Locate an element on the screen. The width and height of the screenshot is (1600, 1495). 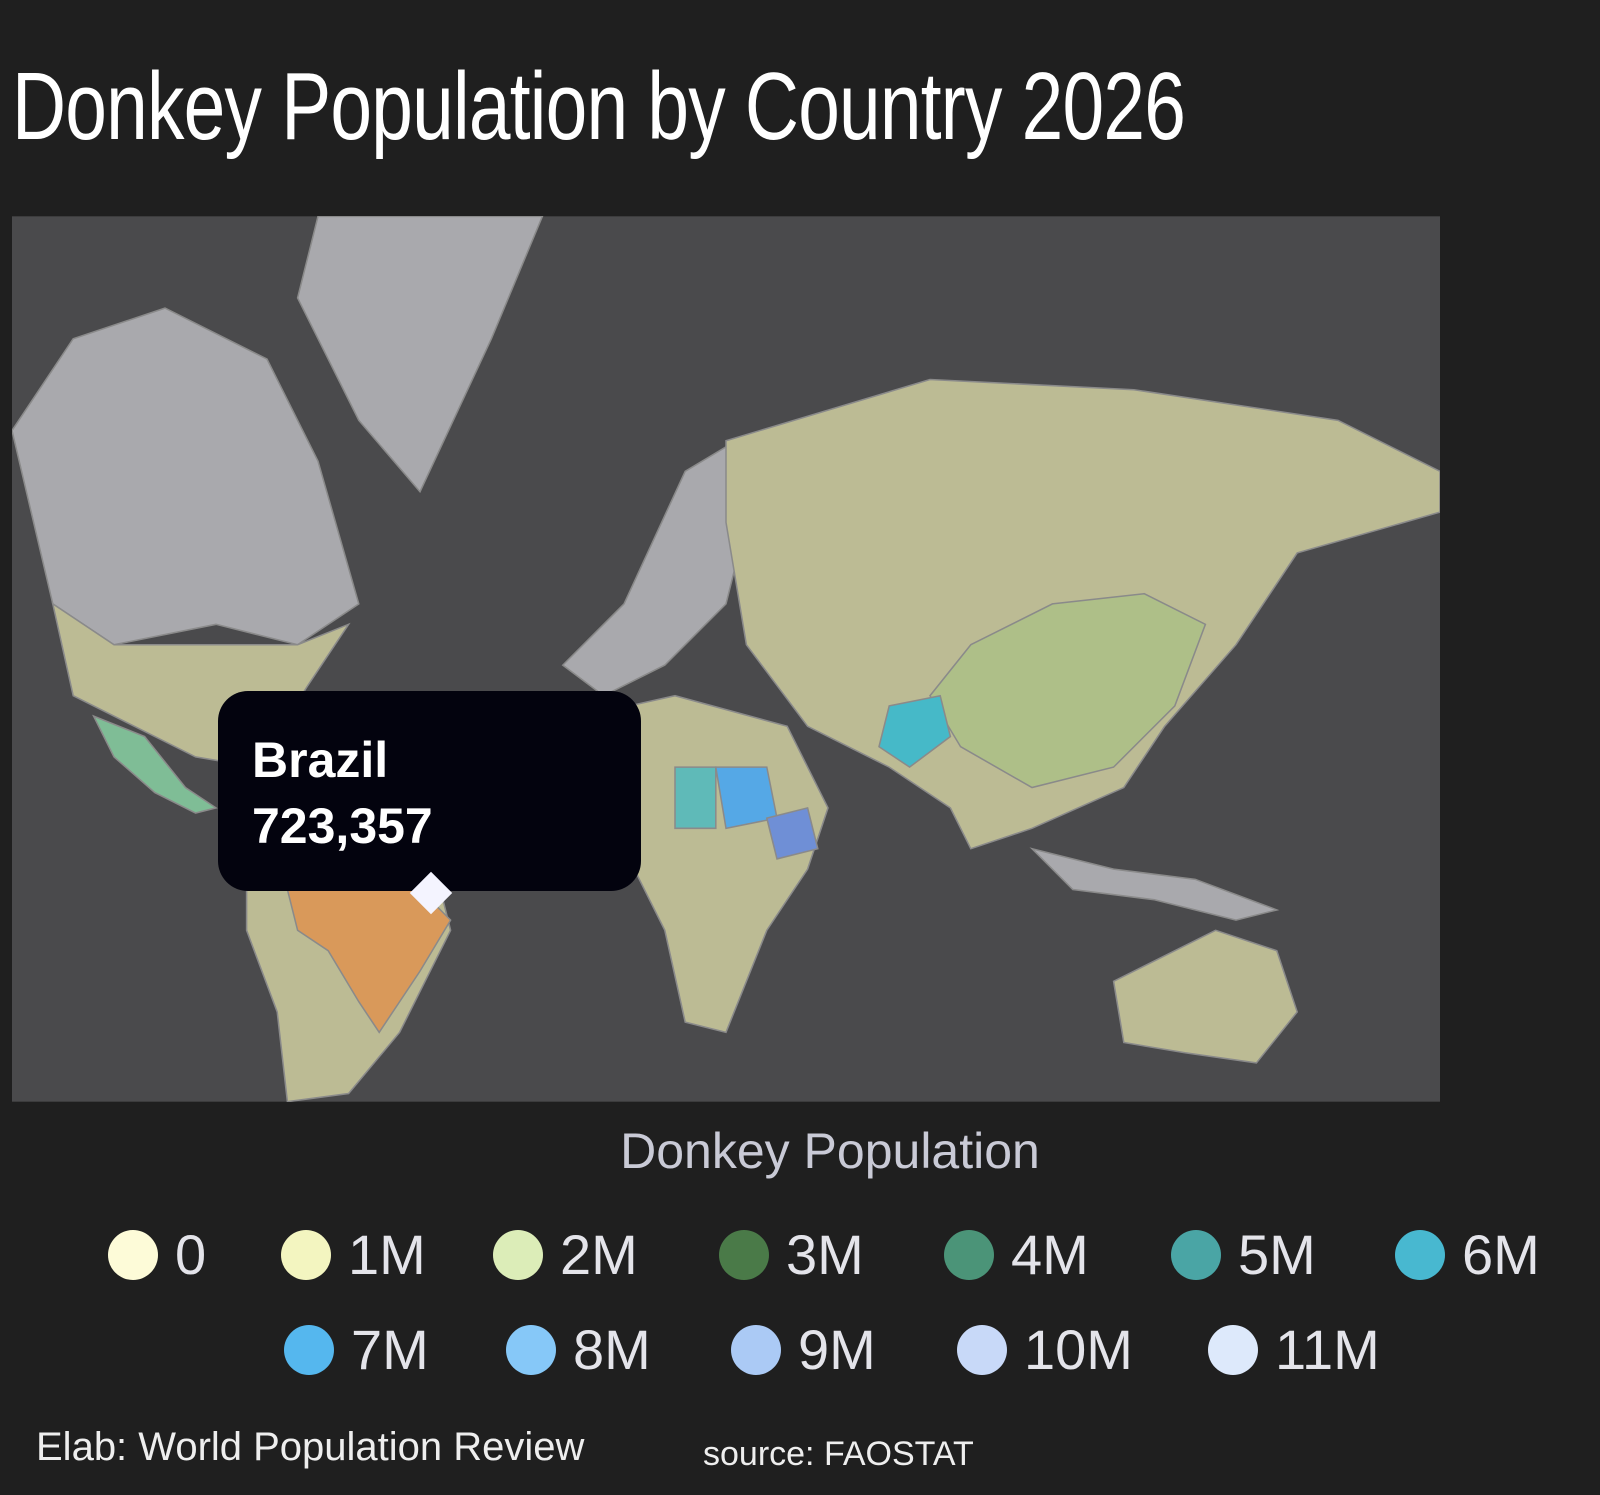
legend-label: 4M is located at coordinates (1050, 1254).